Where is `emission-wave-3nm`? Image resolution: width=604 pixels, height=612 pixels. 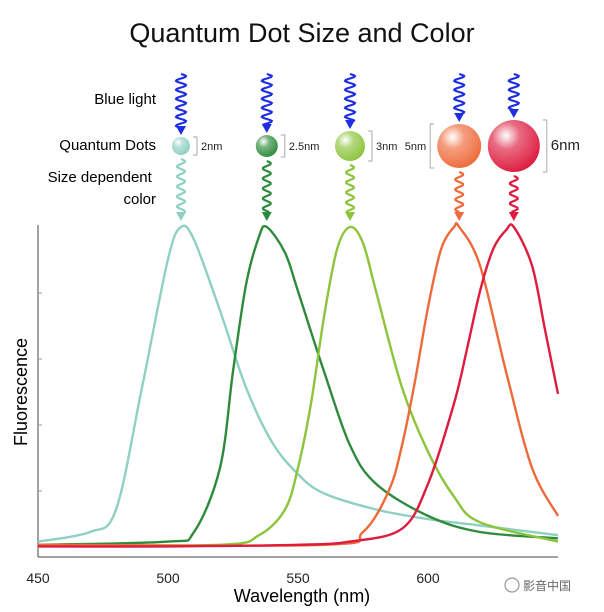
emission-wave-3nm is located at coordinates (350, 188).